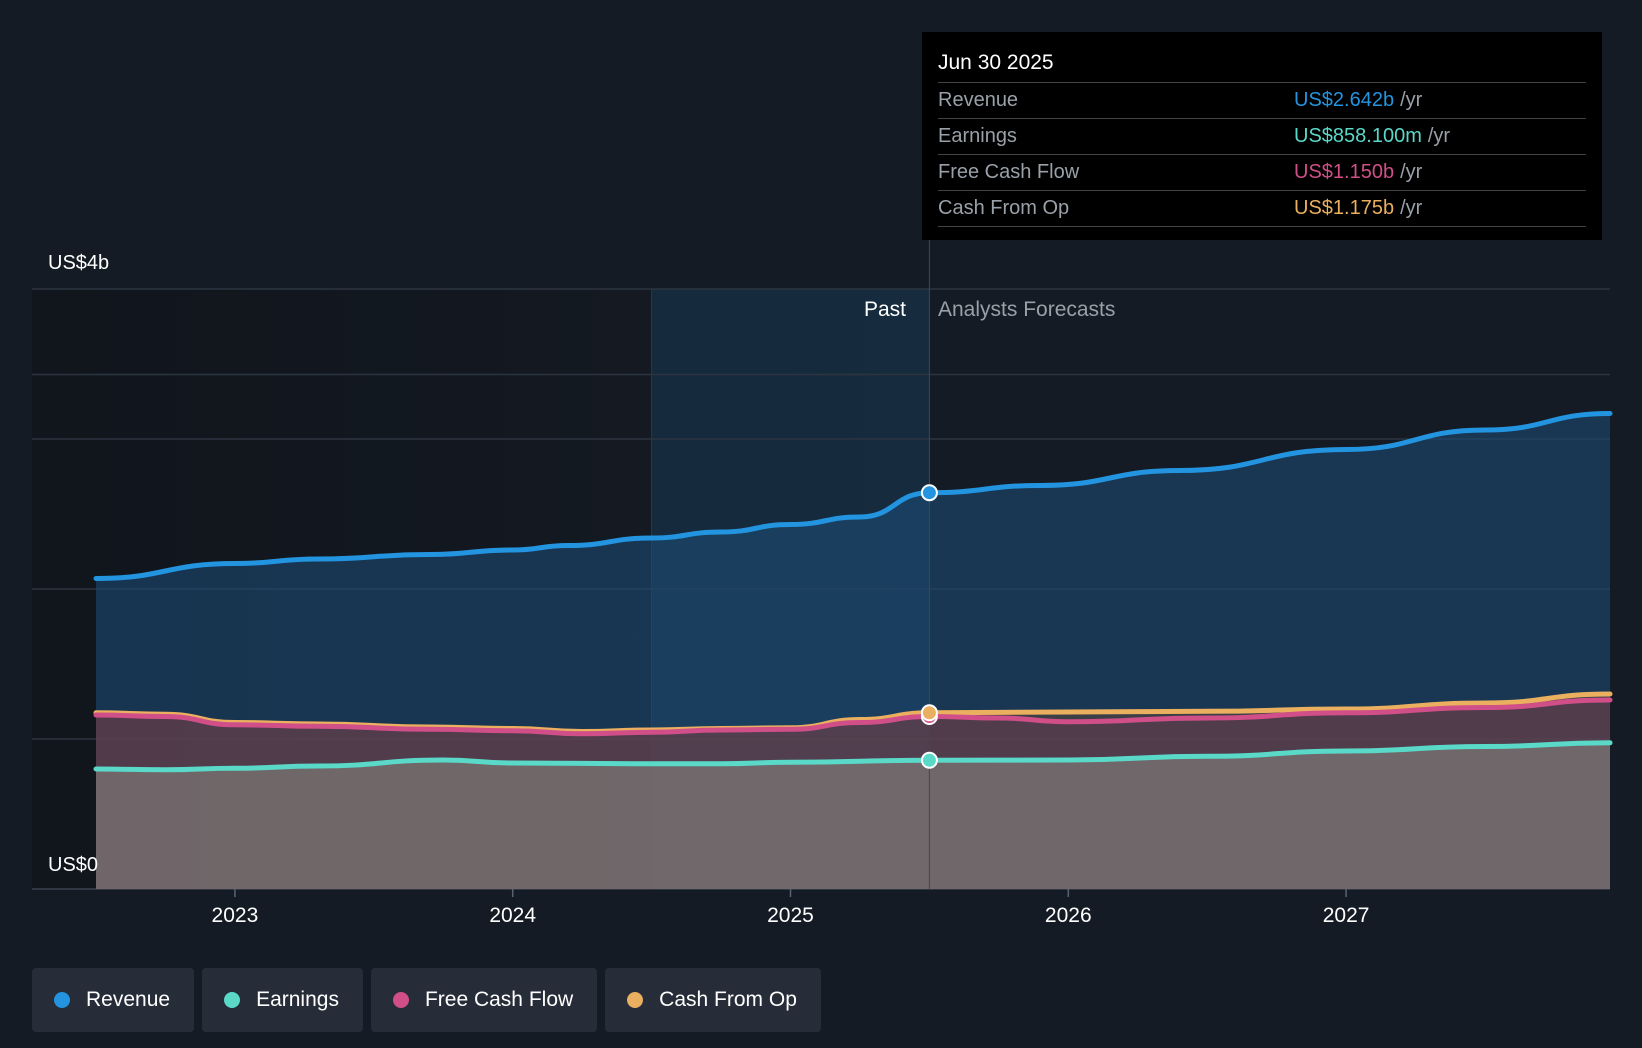 The image size is (1642, 1048). What do you see at coordinates (1262, 173) in the screenshot?
I see `tooltip-row-free-cash-flow: Free Cash Flow US$1.150b/yr` at bounding box center [1262, 173].